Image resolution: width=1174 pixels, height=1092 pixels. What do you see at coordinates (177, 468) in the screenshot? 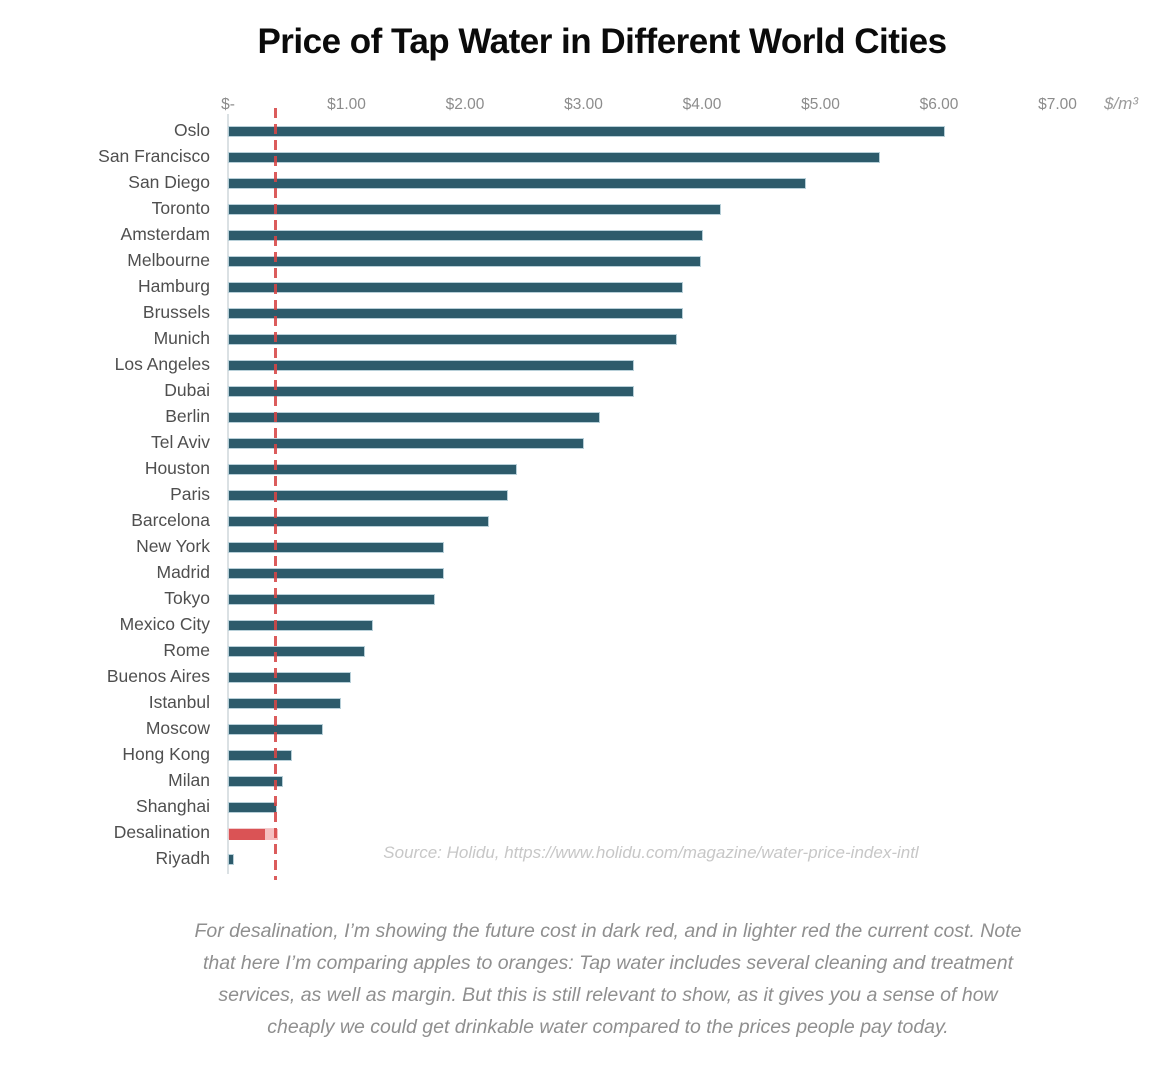
I see `city-label: Houston` at bounding box center [177, 468].